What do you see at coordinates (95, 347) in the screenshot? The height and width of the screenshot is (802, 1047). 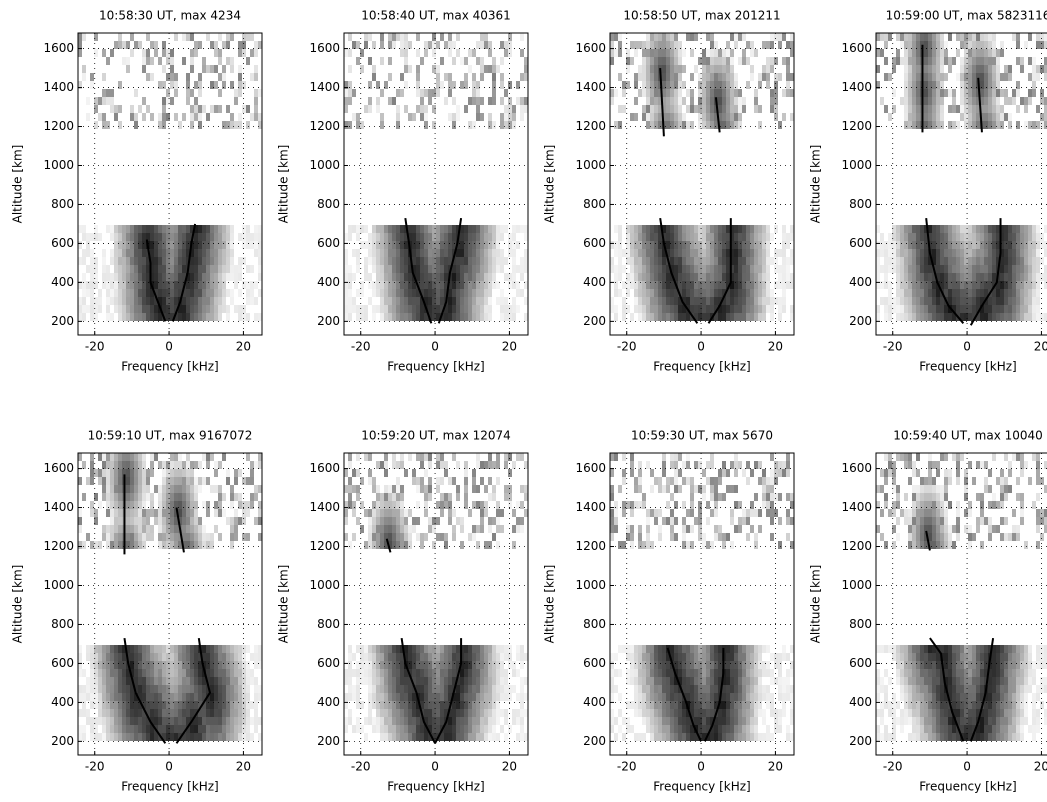 I see `x-tick-label: -20` at bounding box center [95, 347].